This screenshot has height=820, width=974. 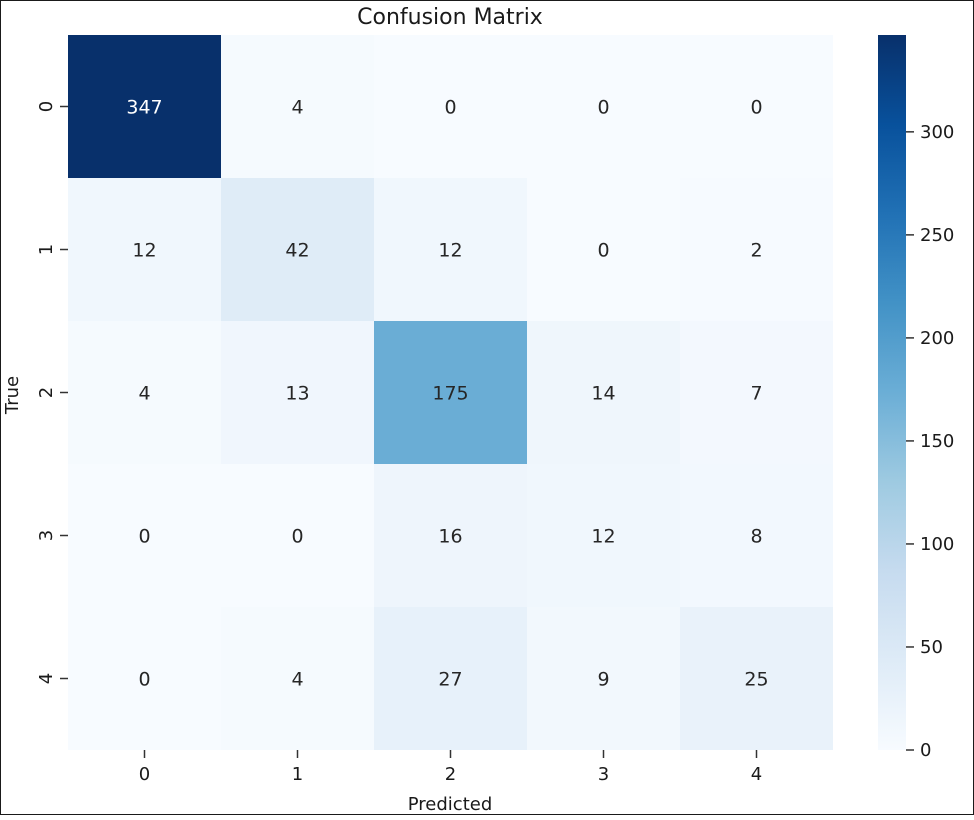 I want to click on heatmap-cell-r1-c1, so click(x=297, y=249).